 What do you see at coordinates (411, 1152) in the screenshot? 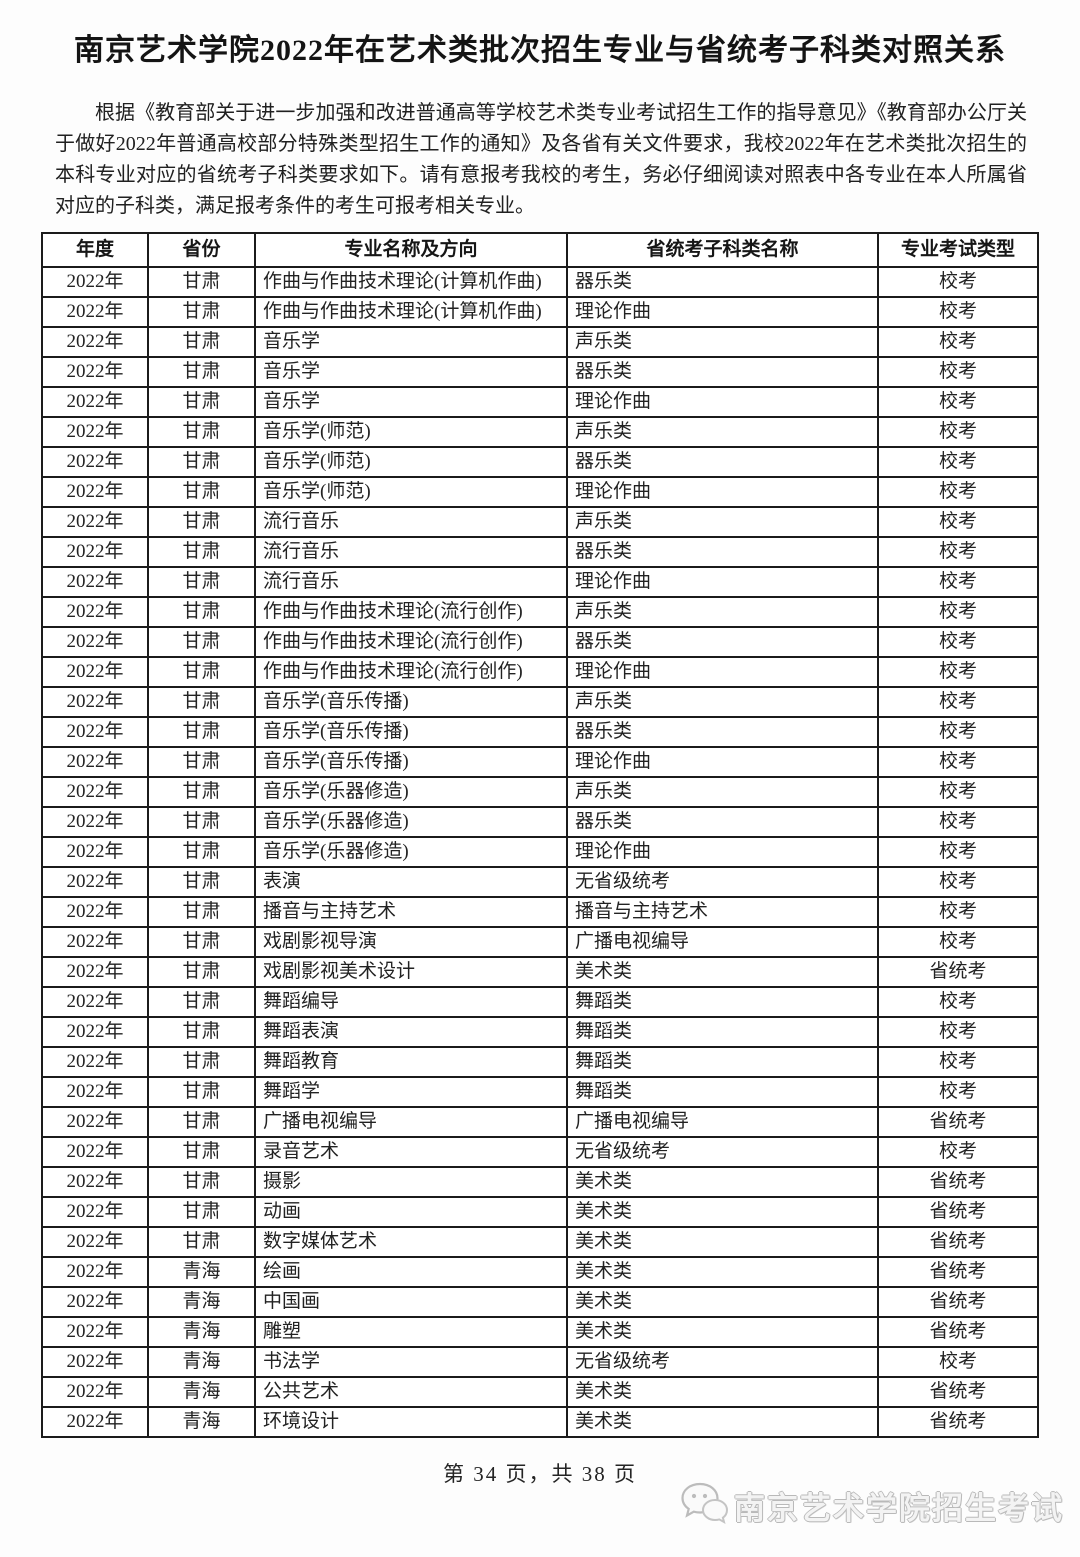
I see `table-cell: 录音艺术` at bounding box center [411, 1152].